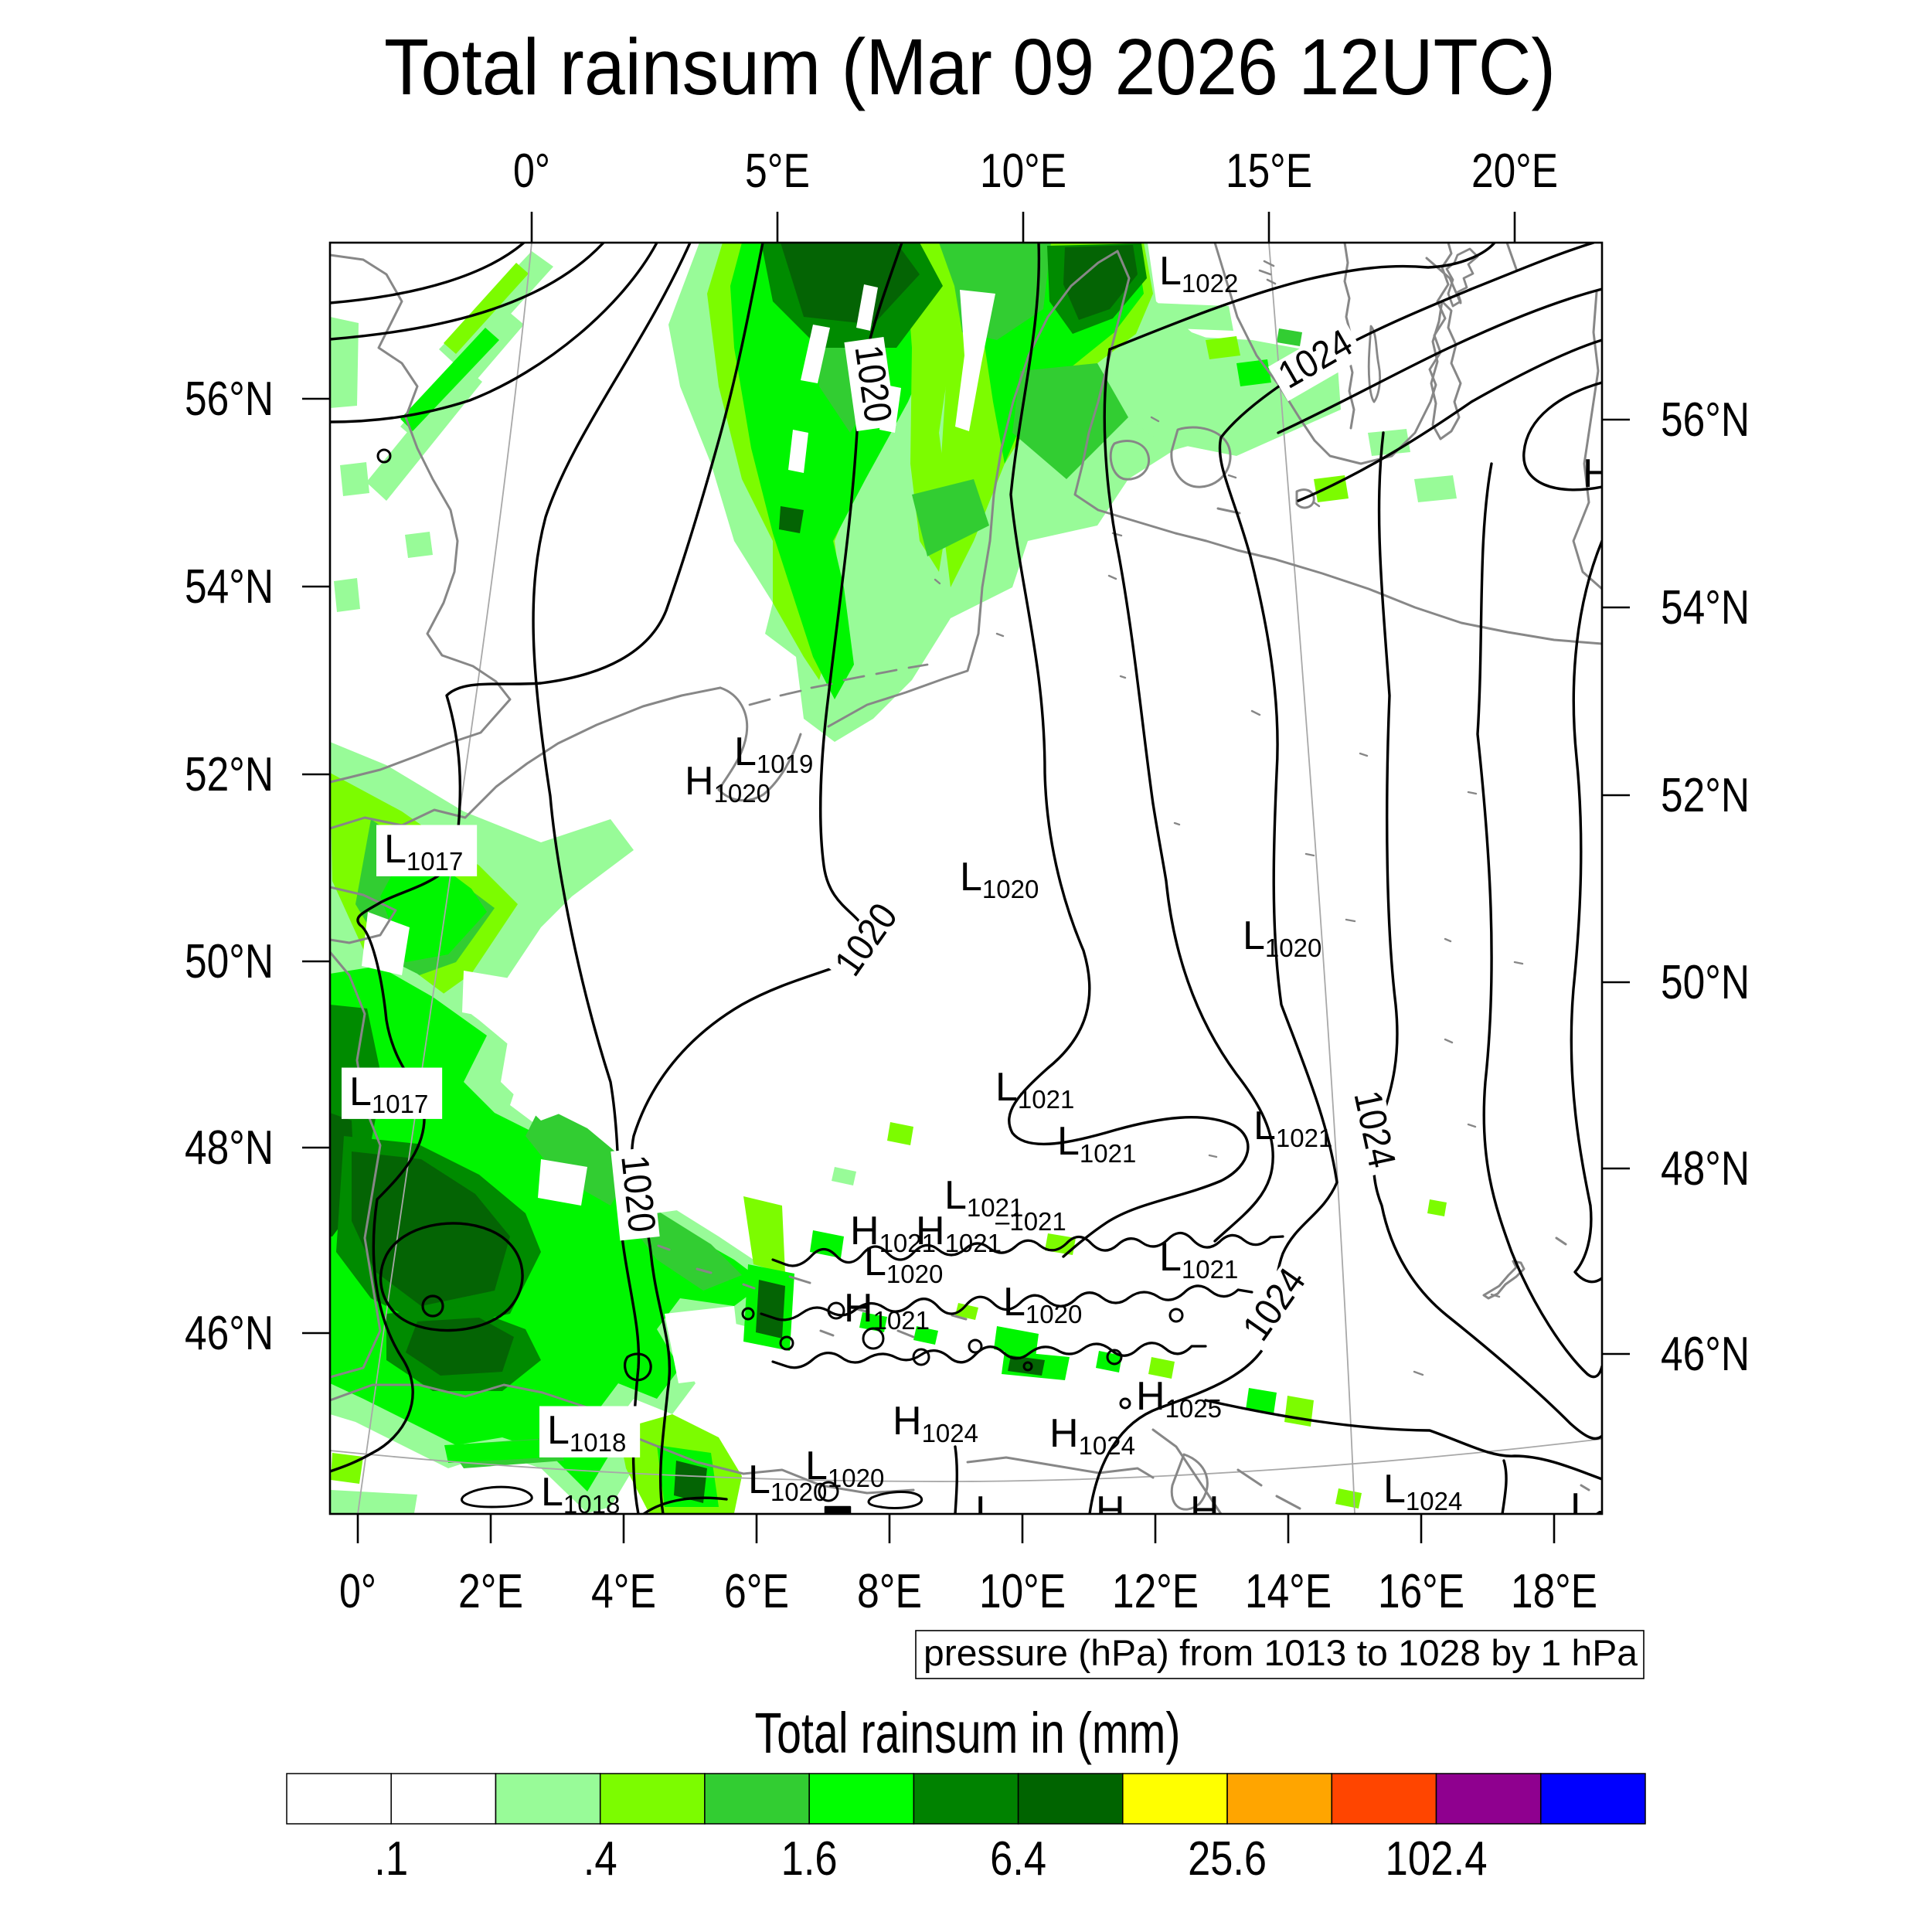  I want to click on svg-text: 1.6, so click(809, 1859).